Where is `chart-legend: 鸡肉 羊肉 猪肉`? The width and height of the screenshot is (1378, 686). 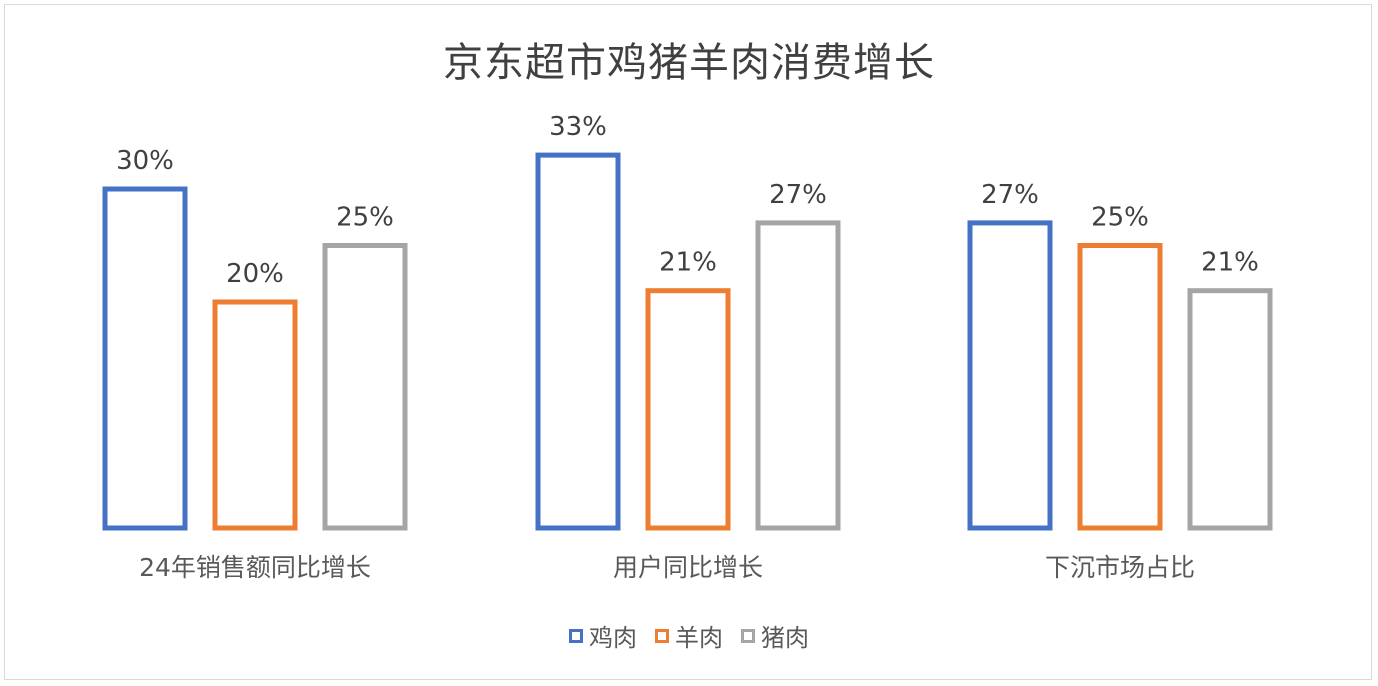 chart-legend: 鸡肉 羊肉 猪肉 is located at coordinates (689, 635).